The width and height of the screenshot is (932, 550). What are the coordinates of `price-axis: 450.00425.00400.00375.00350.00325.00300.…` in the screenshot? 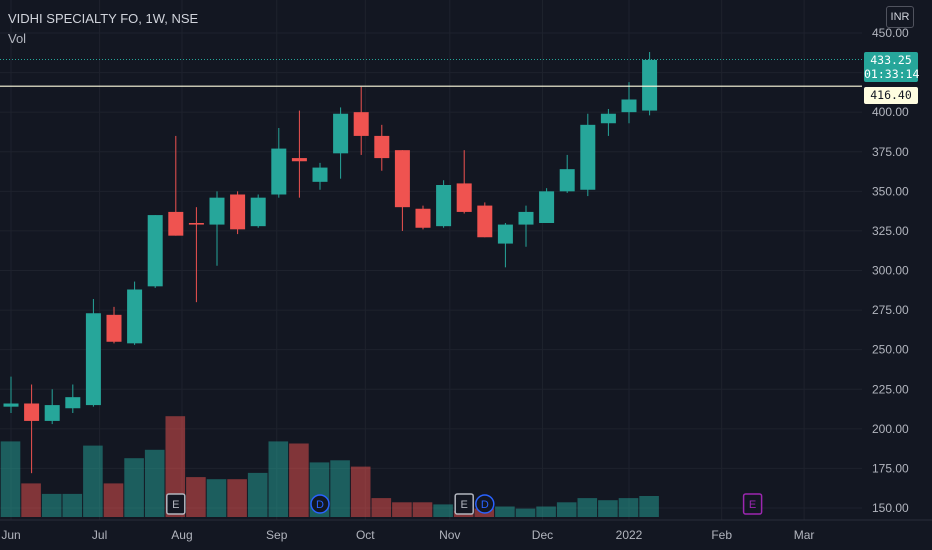 It's located at (897, 275).